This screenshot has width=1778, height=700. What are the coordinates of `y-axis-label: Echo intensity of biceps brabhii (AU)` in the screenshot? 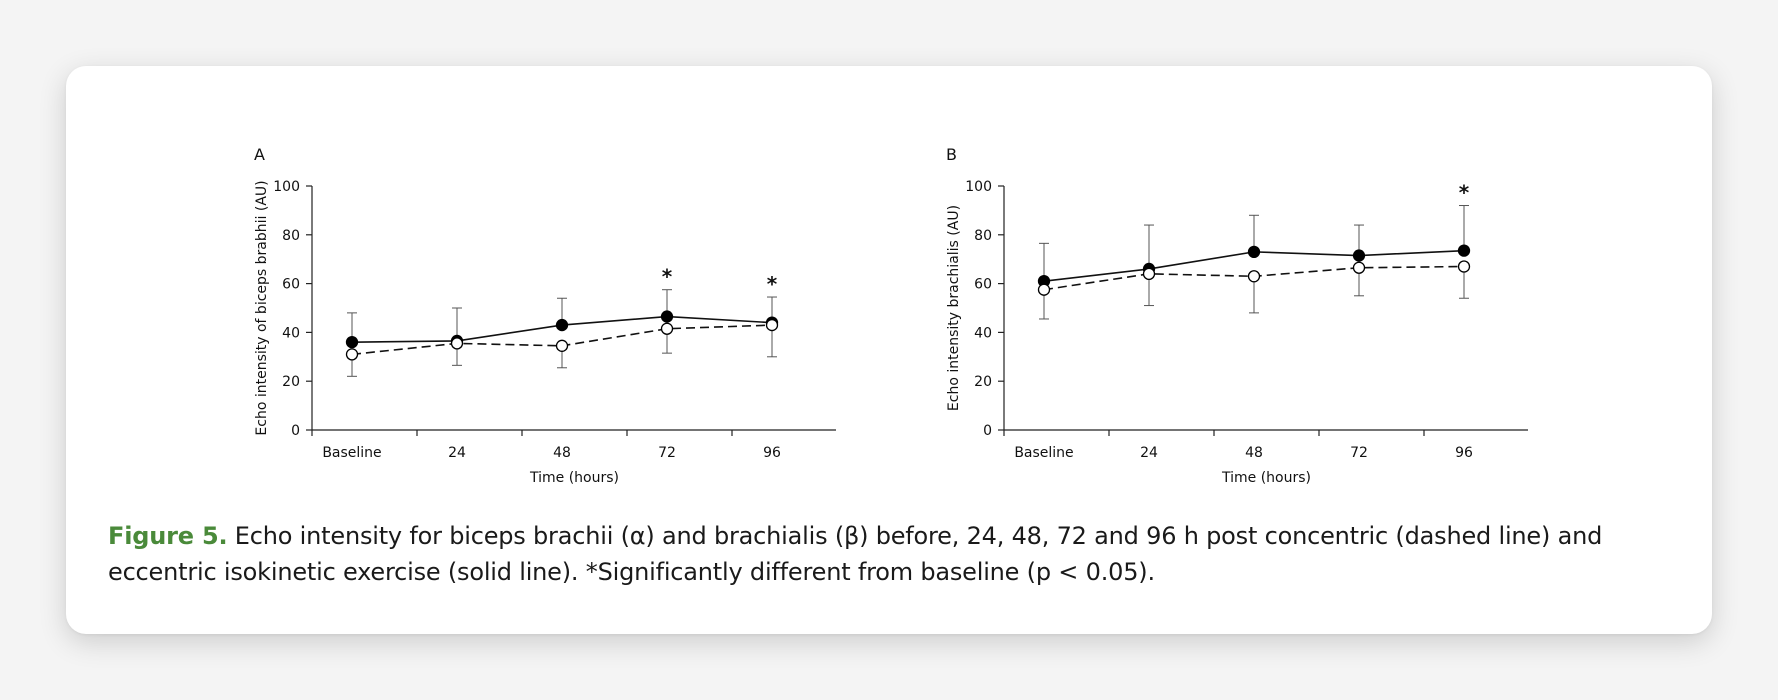 It's located at (262, 307).